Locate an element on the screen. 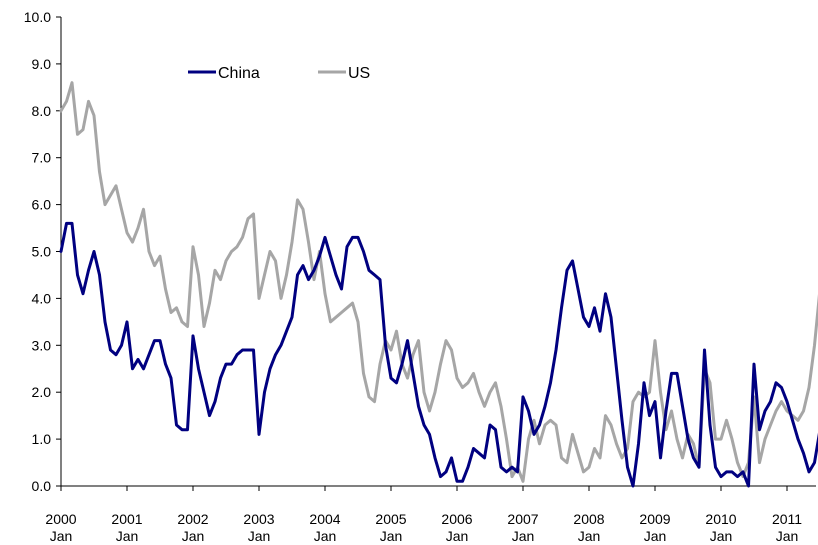 This screenshot has width=818, height=545. x-tick-label-year: 2007 is located at coordinates (522, 519).